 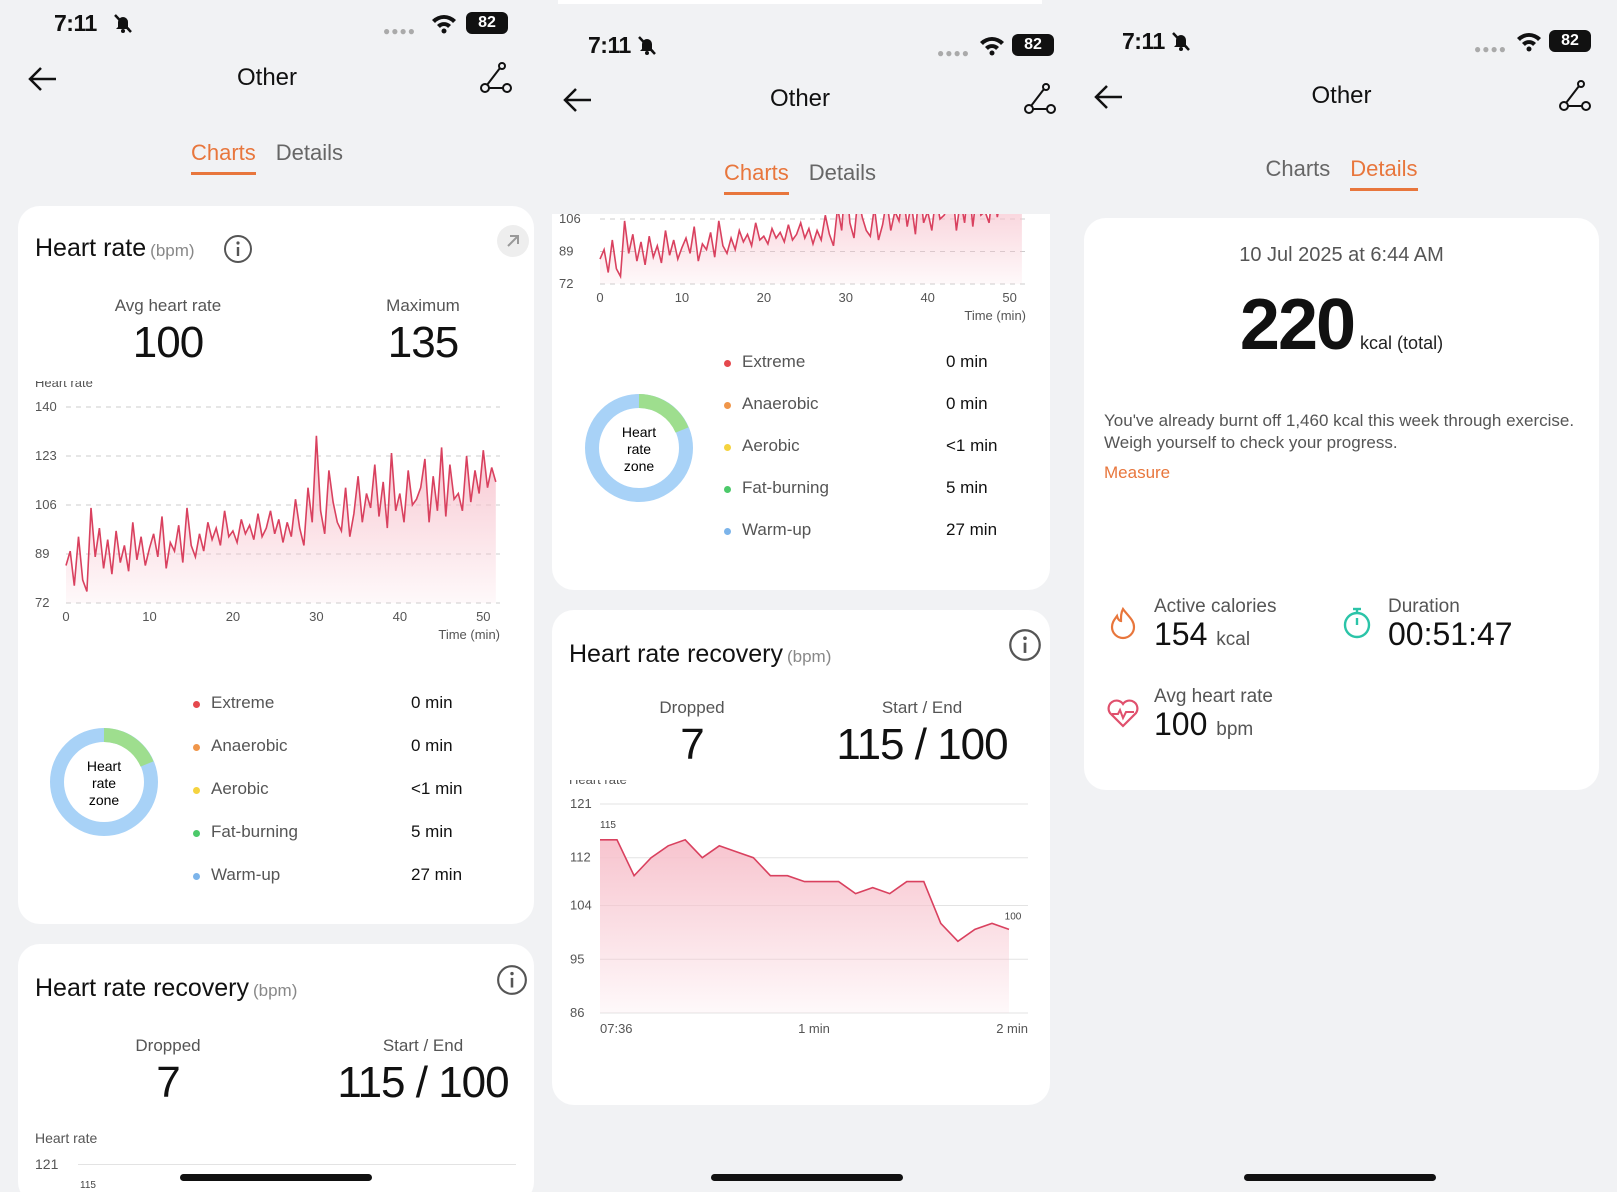 What do you see at coordinates (297, 1164) in the screenshot?
I see `gridline` at bounding box center [297, 1164].